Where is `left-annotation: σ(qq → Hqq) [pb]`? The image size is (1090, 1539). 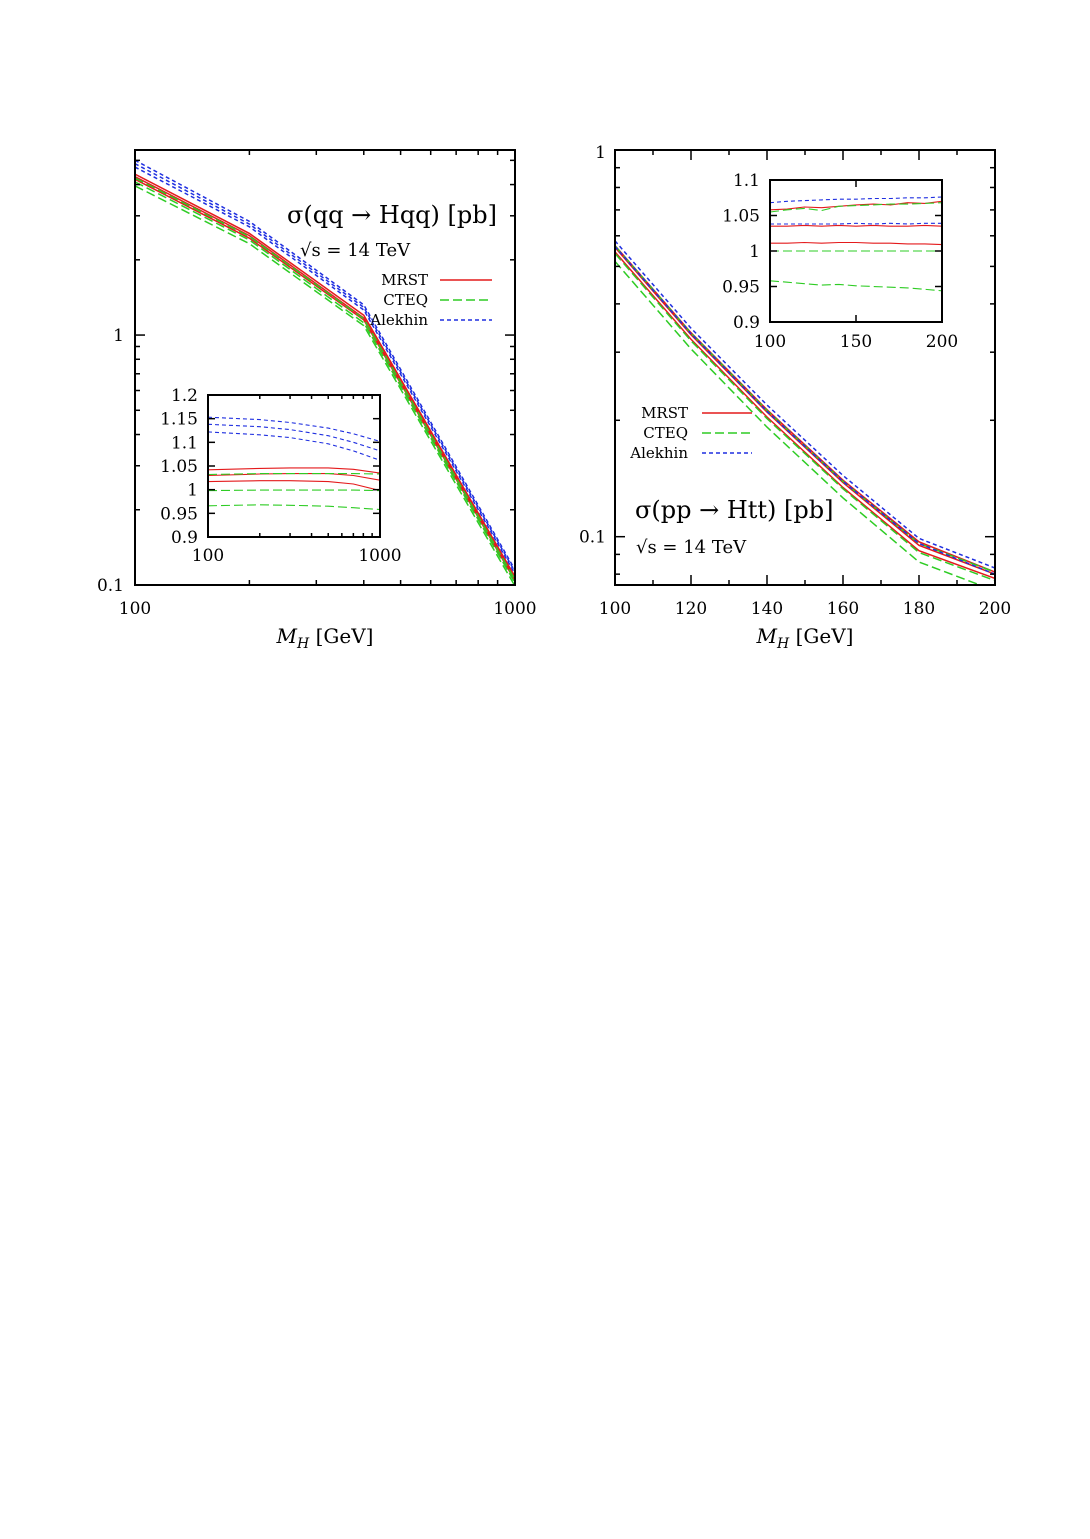
left-annotation: σ(qq → Hqq) [pb] is located at coordinates (392, 215).